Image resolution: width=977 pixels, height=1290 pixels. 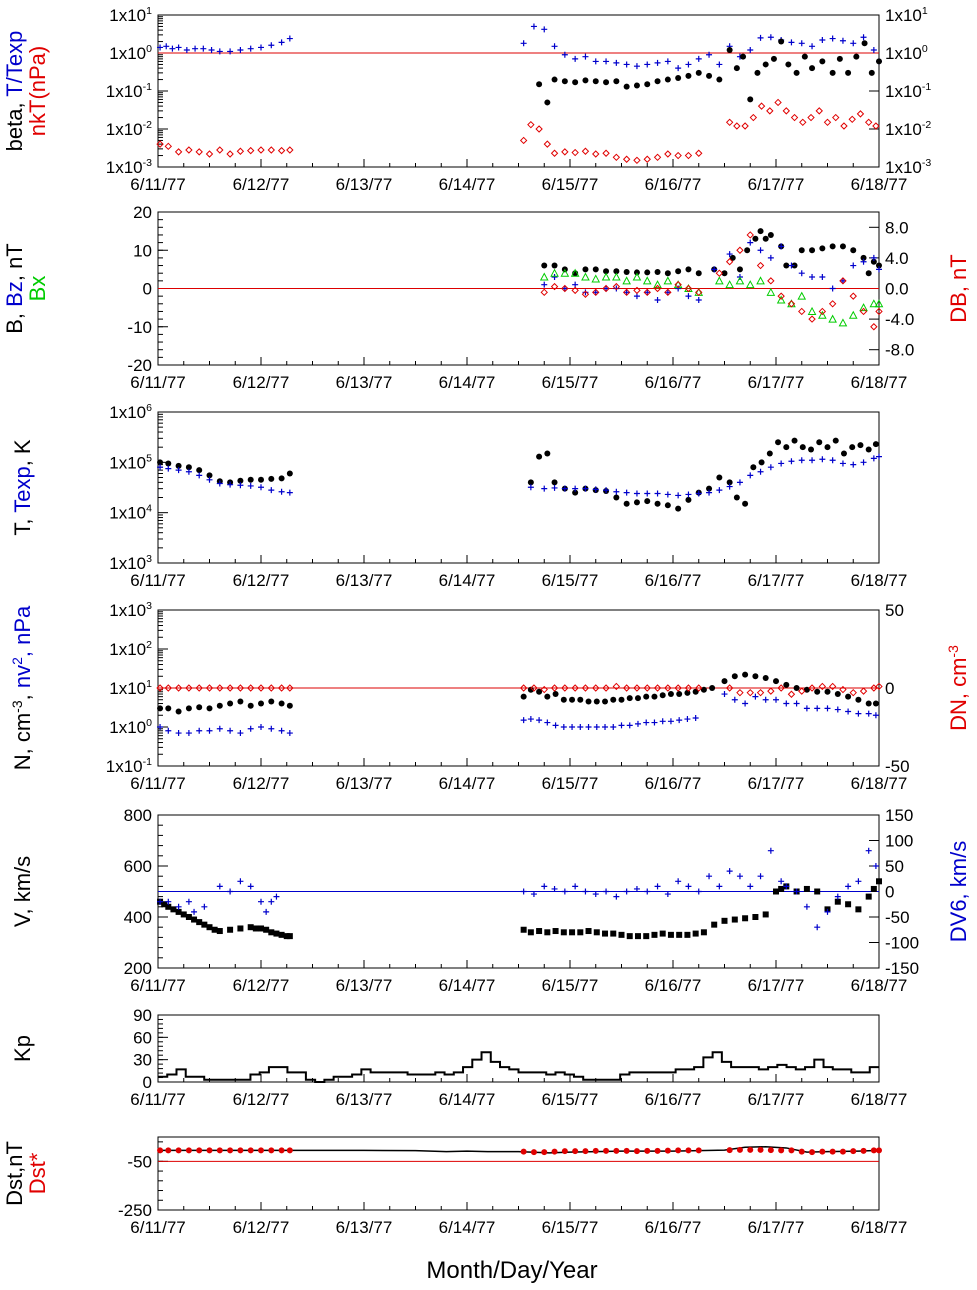 What do you see at coordinates (467, 580) in the screenshot?
I see `x-tick-label: 6/14/77` at bounding box center [467, 580].